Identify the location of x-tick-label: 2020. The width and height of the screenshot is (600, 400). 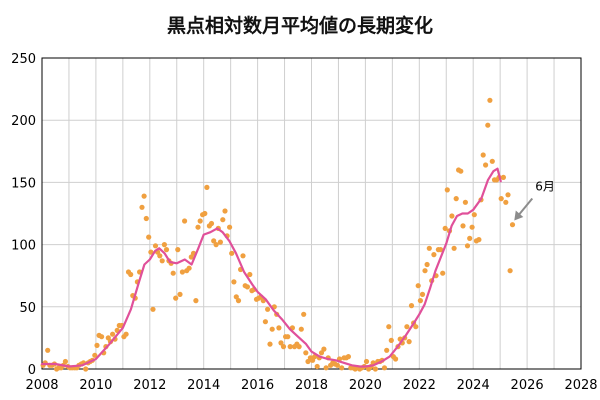
(365, 385).